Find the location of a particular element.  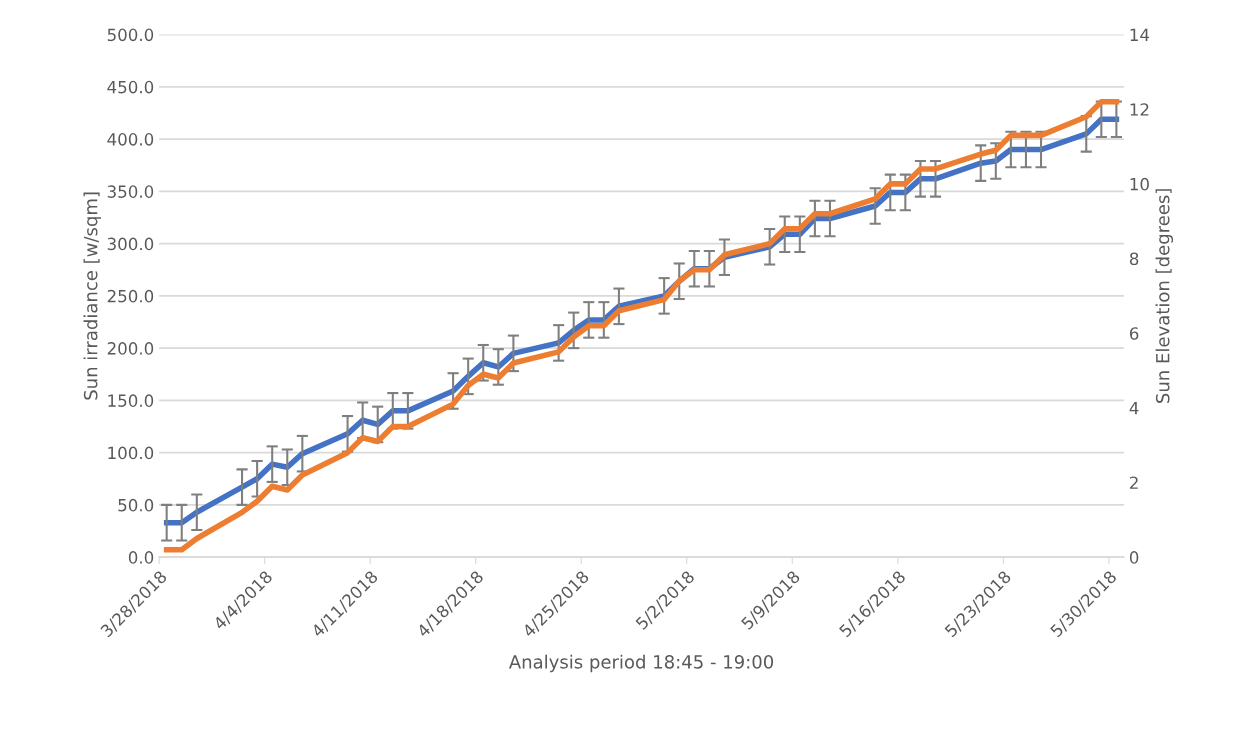

y-tick-label: 300.0 is located at coordinates (130, 244).